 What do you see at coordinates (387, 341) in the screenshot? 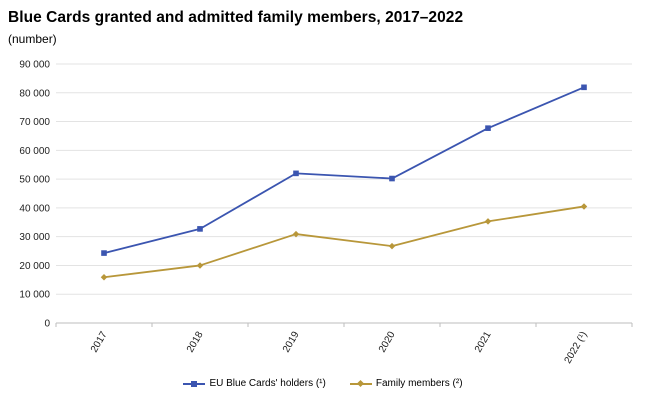
I see `x-tick-label-3: 2020` at bounding box center [387, 341].